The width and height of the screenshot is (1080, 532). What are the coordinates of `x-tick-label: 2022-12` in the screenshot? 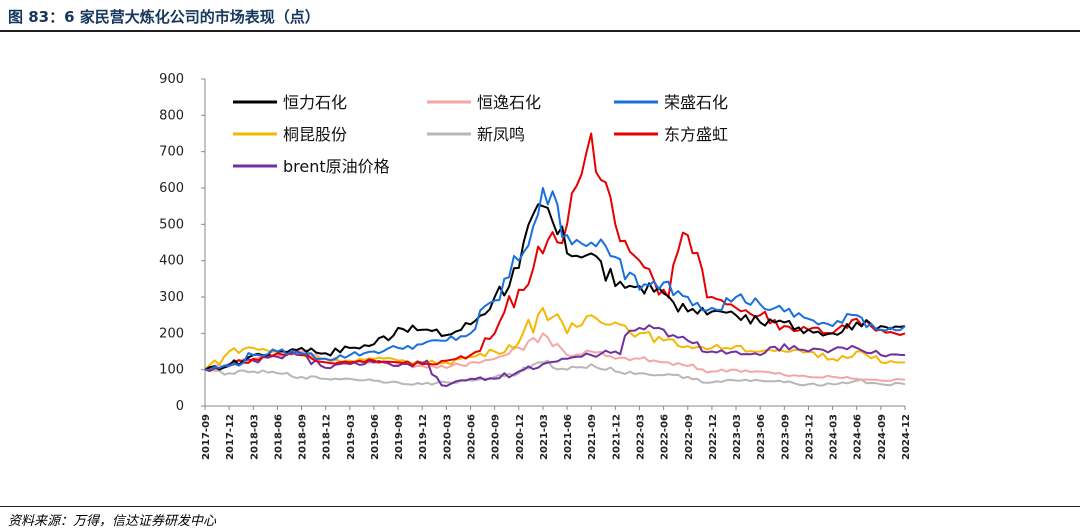 It's located at (713, 437).